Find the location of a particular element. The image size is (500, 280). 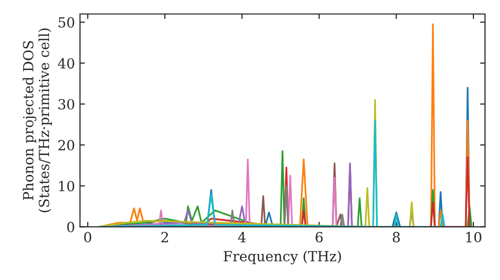

x-tick-label: 6 is located at coordinates (319, 237).